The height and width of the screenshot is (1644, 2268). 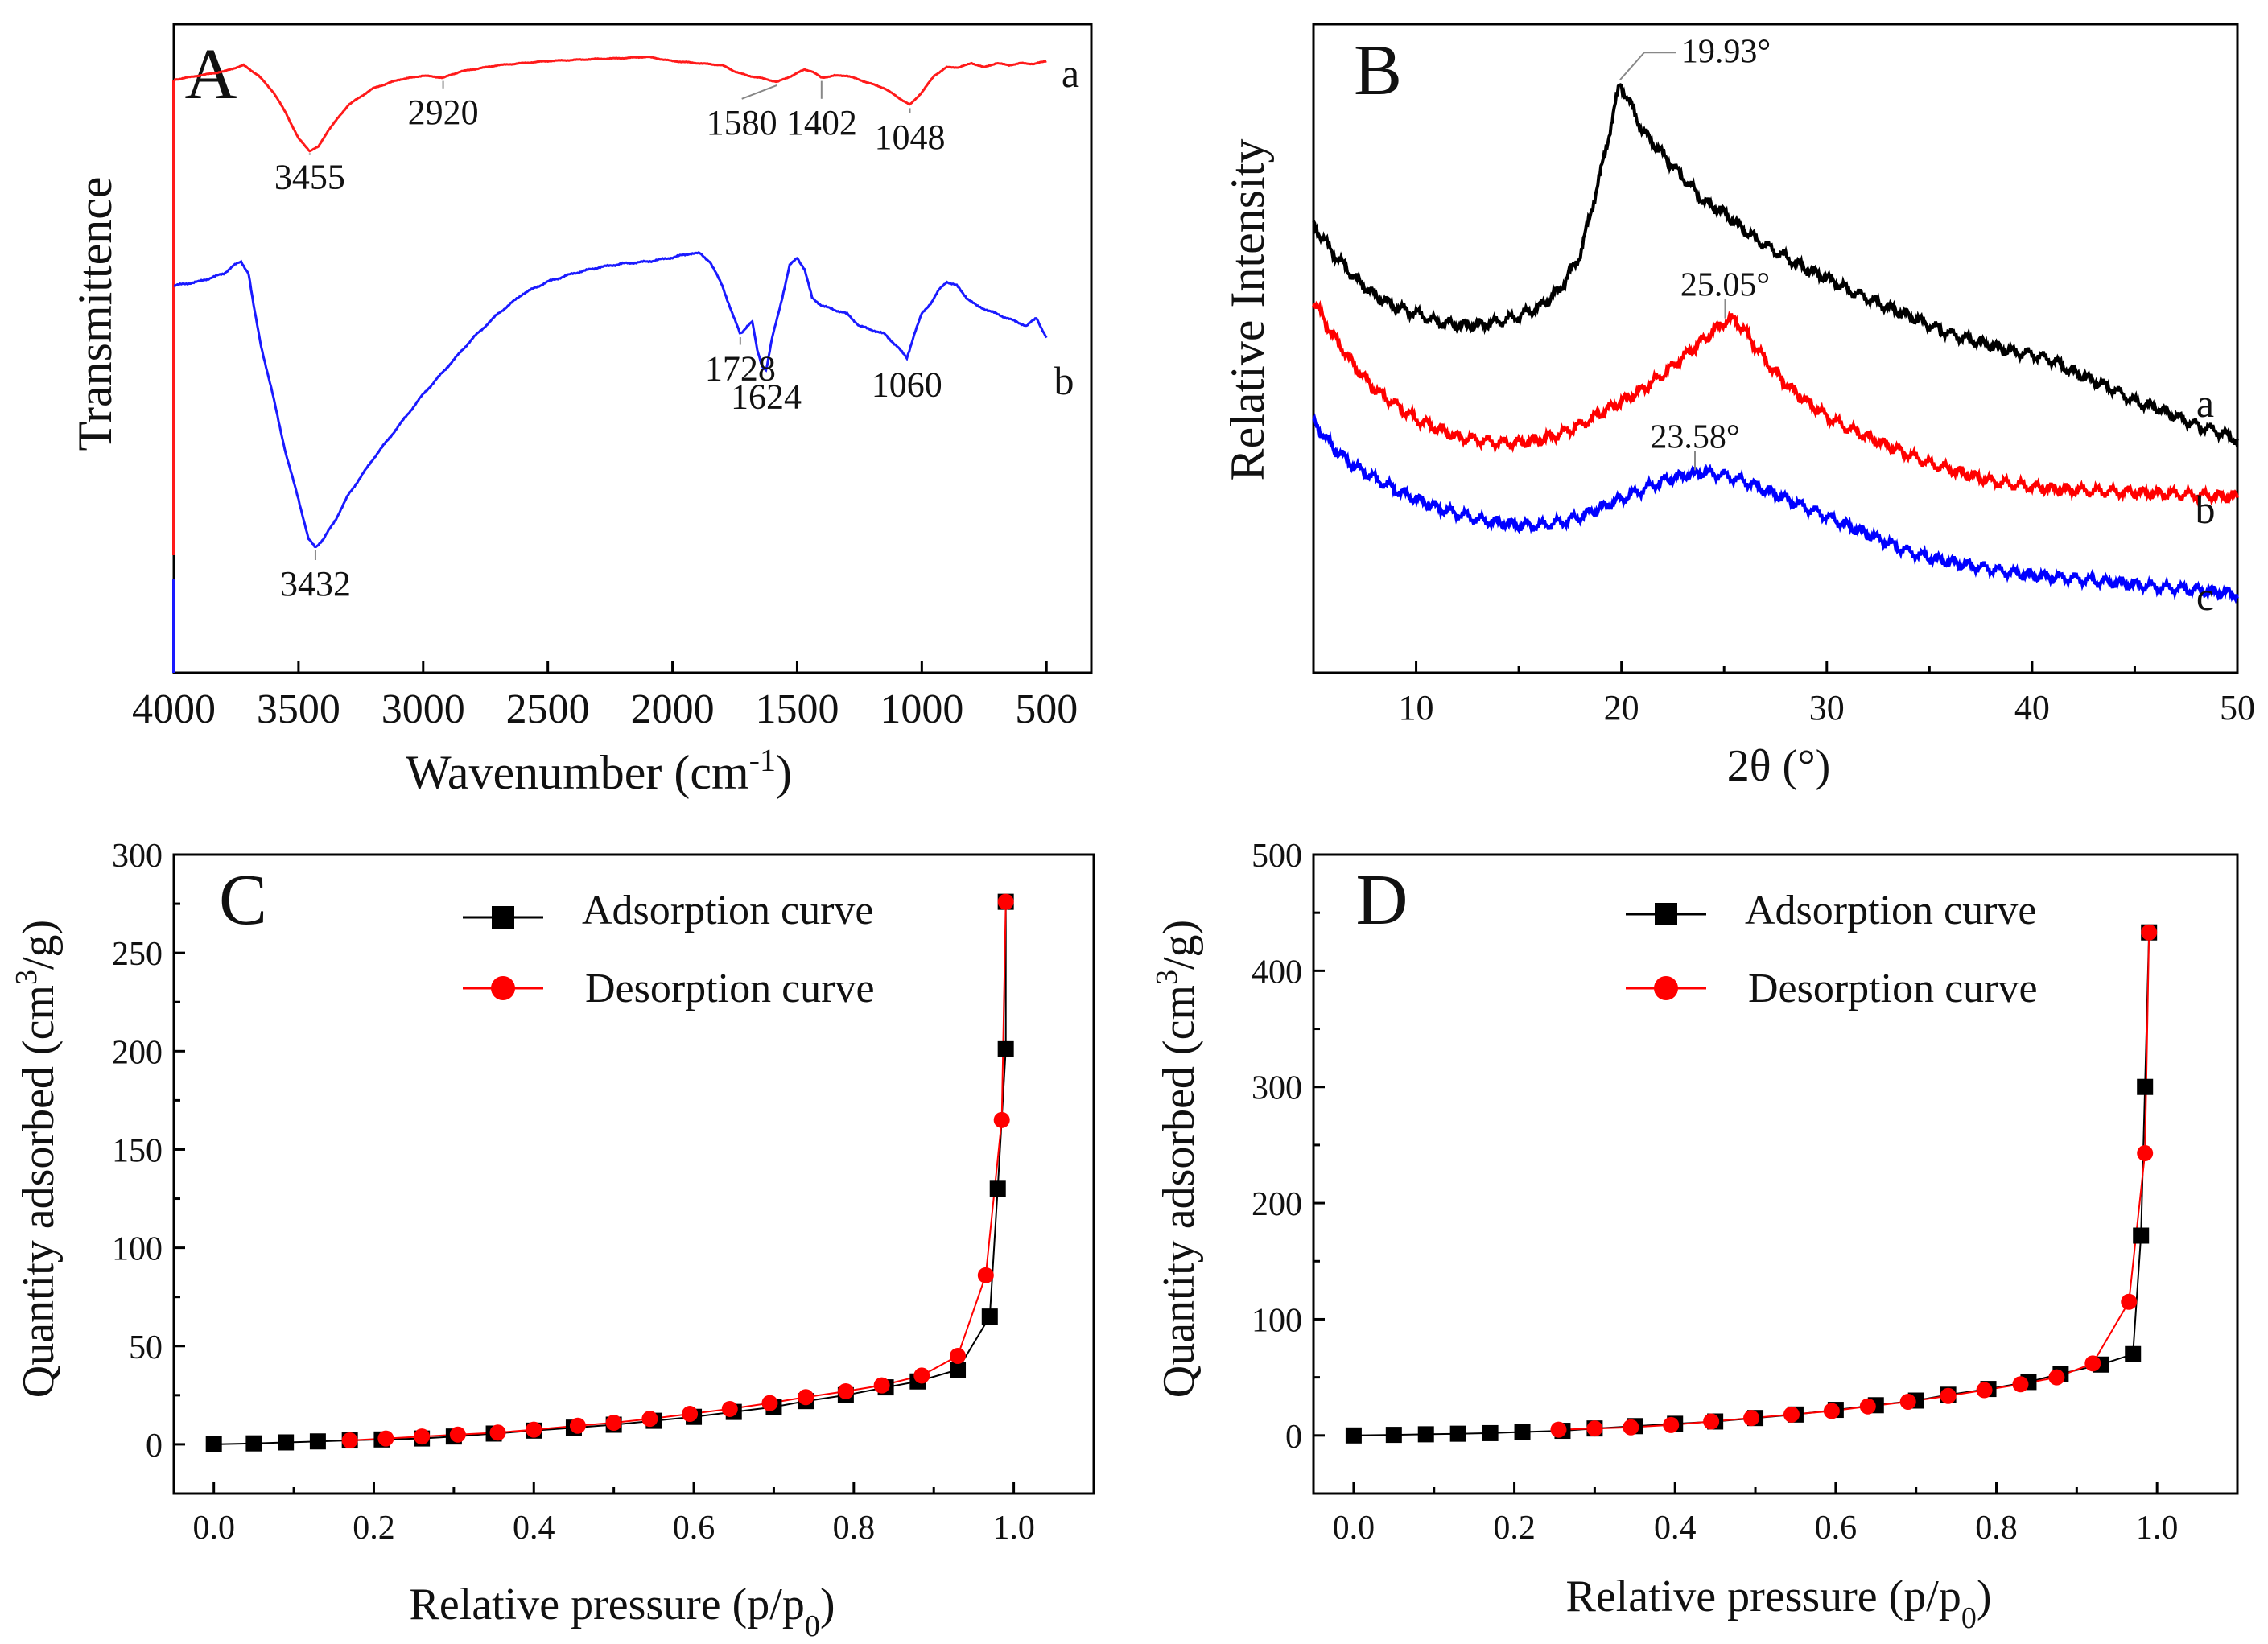 What do you see at coordinates (309, 176) in the screenshot?
I see `panel-a-annotation-0: 3455` at bounding box center [309, 176].